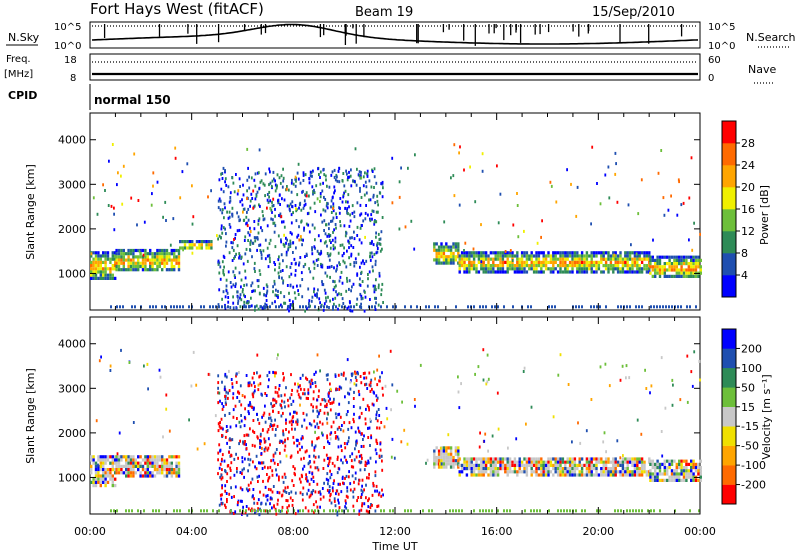  What do you see at coordinates (729, 154) in the screenshot?
I see `colorbar-segment` at bounding box center [729, 154].